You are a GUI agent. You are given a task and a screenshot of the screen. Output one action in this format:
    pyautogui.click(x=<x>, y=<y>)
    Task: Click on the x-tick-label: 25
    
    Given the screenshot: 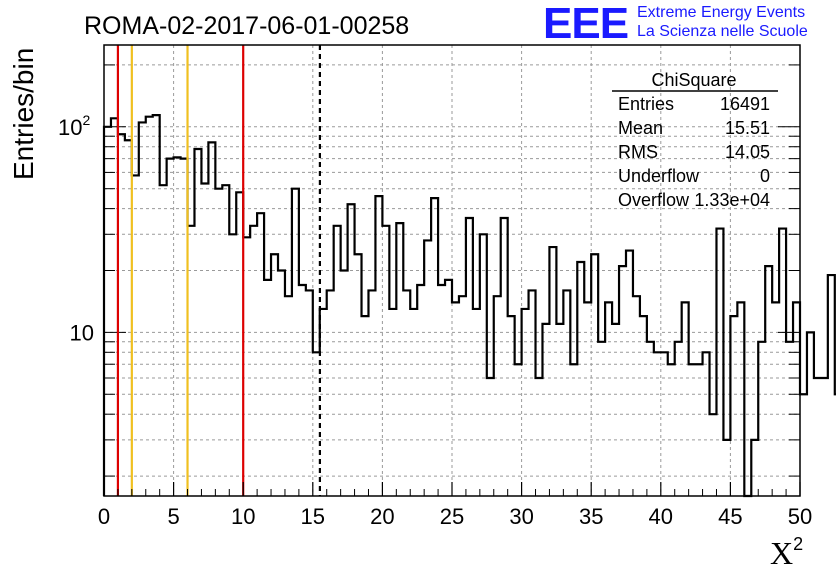 What is the action you would take?
    pyautogui.click(x=452, y=516)
    